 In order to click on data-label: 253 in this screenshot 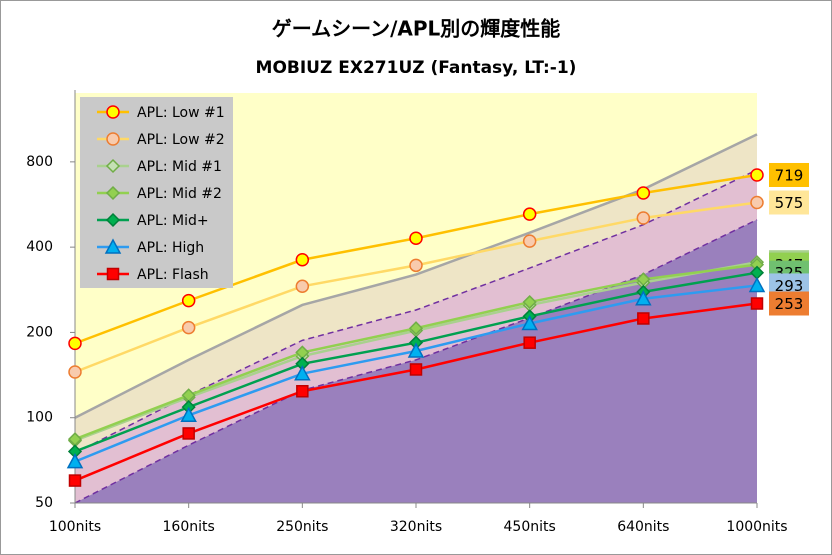, I will do `click(789, 304)`.